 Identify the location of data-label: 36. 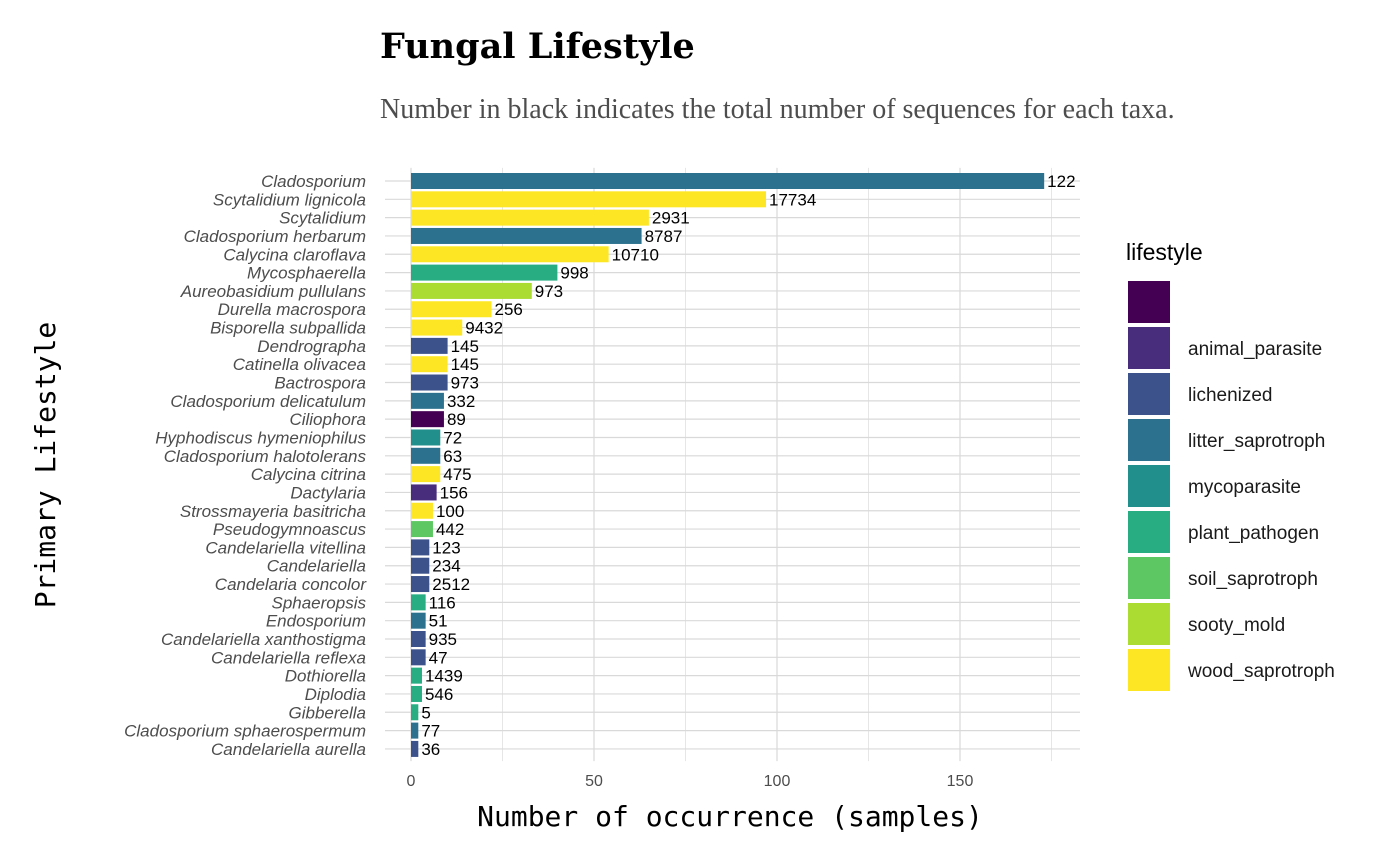
(430, 749).